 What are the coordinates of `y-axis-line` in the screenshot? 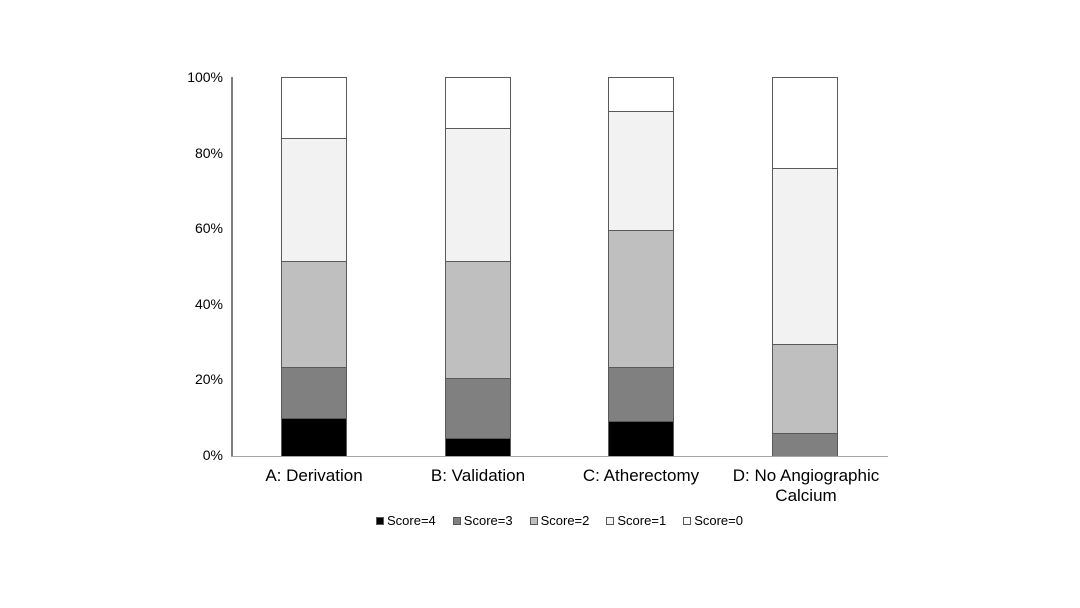 It's located at (232, 266).